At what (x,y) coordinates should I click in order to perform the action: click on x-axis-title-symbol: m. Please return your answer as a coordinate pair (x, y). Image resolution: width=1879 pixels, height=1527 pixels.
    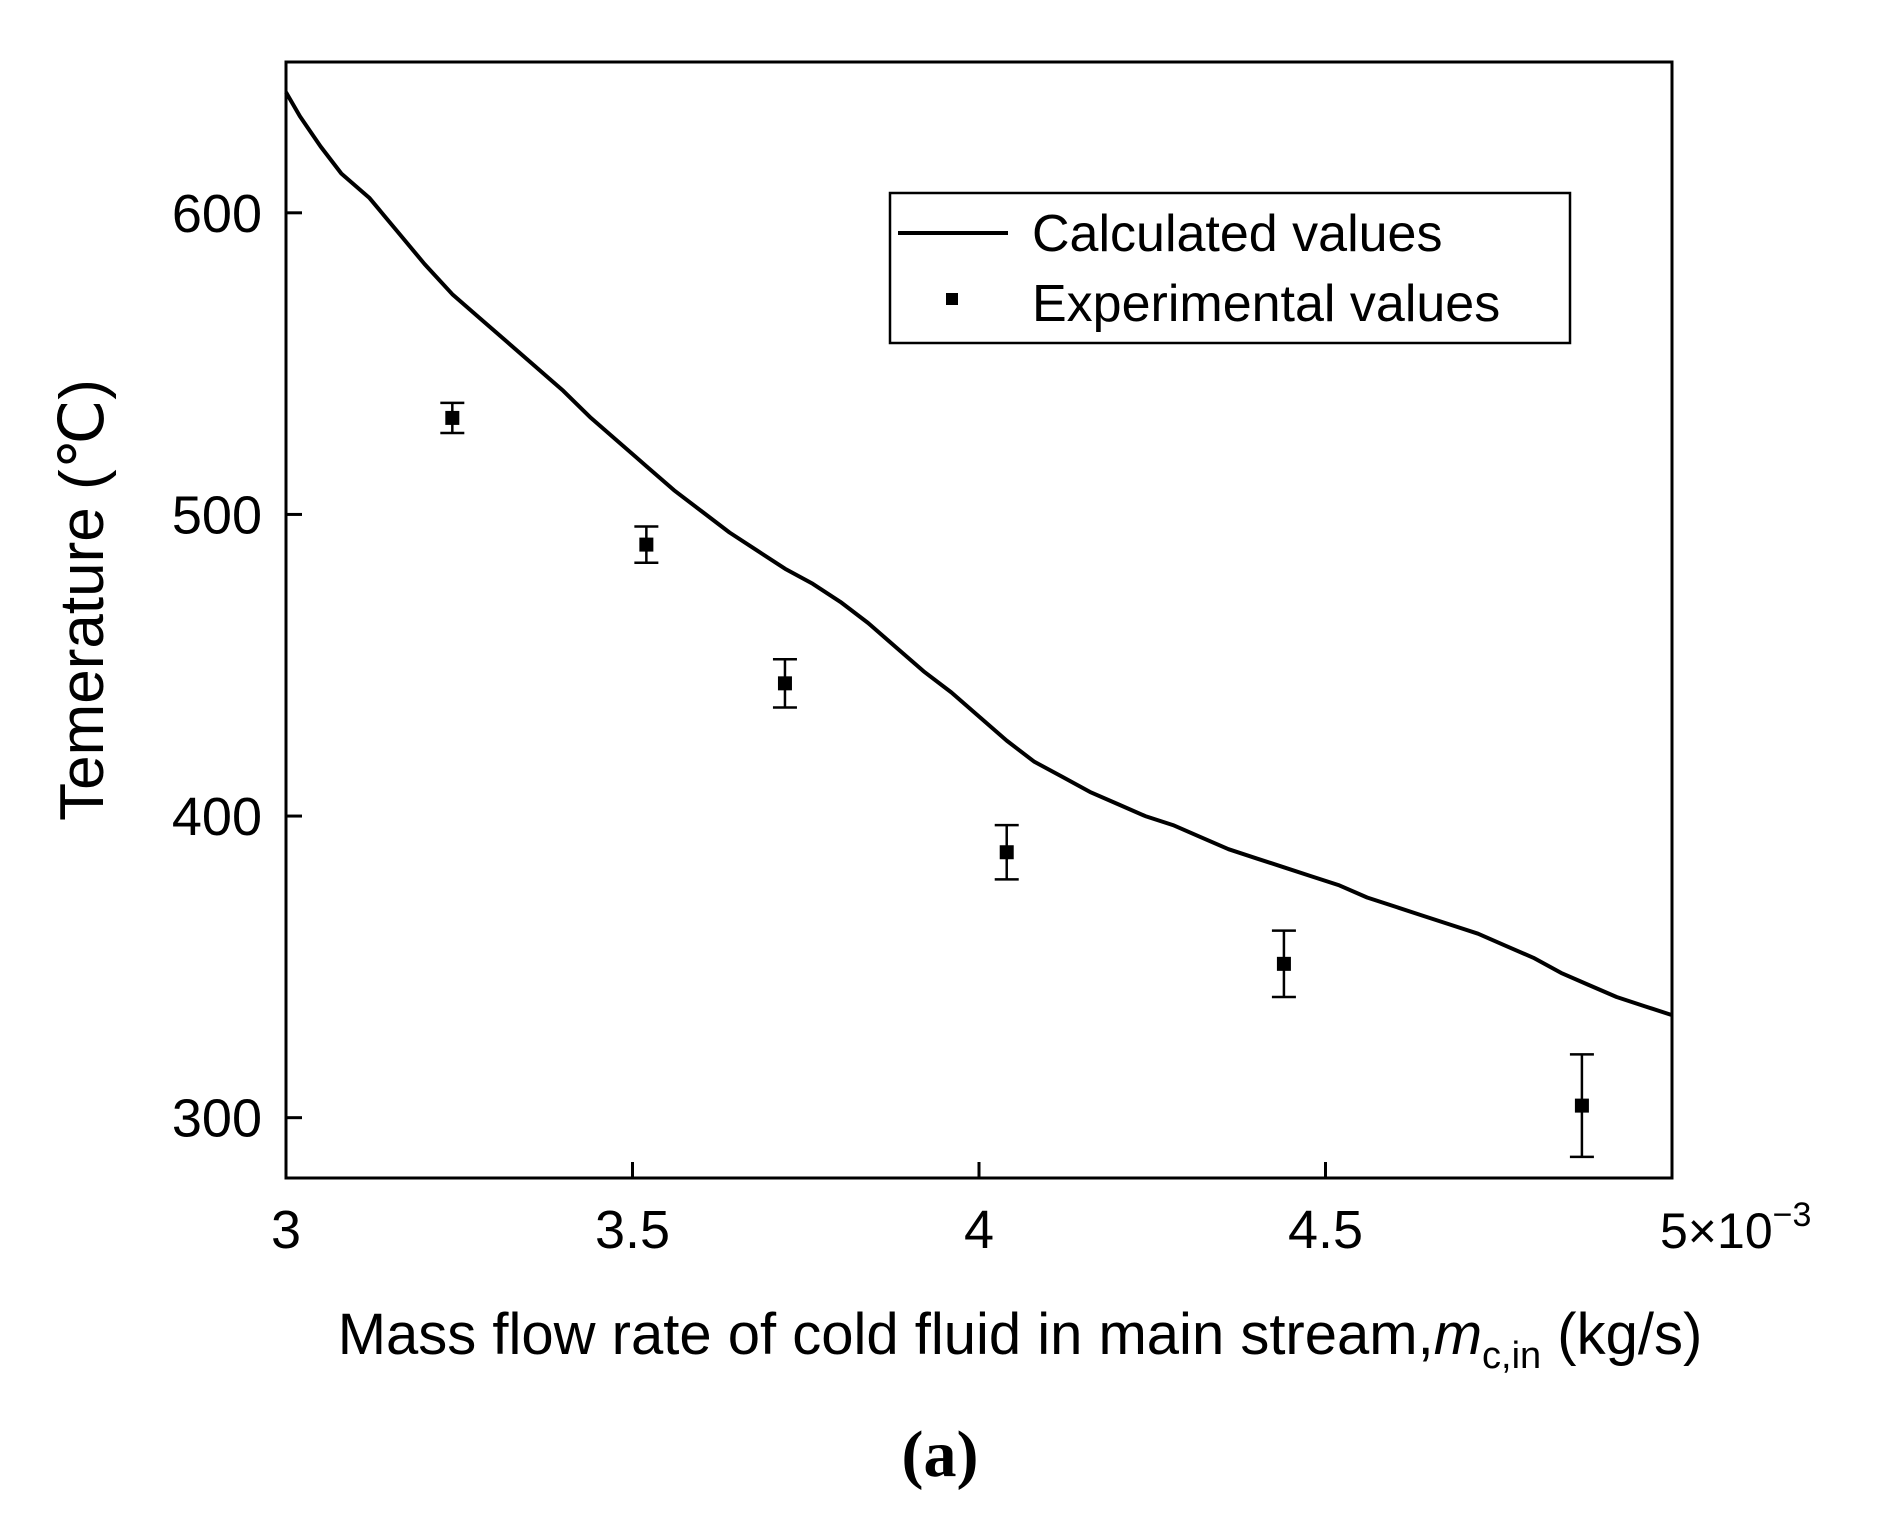
    Looking at the image, I should click on (1458, 1334).